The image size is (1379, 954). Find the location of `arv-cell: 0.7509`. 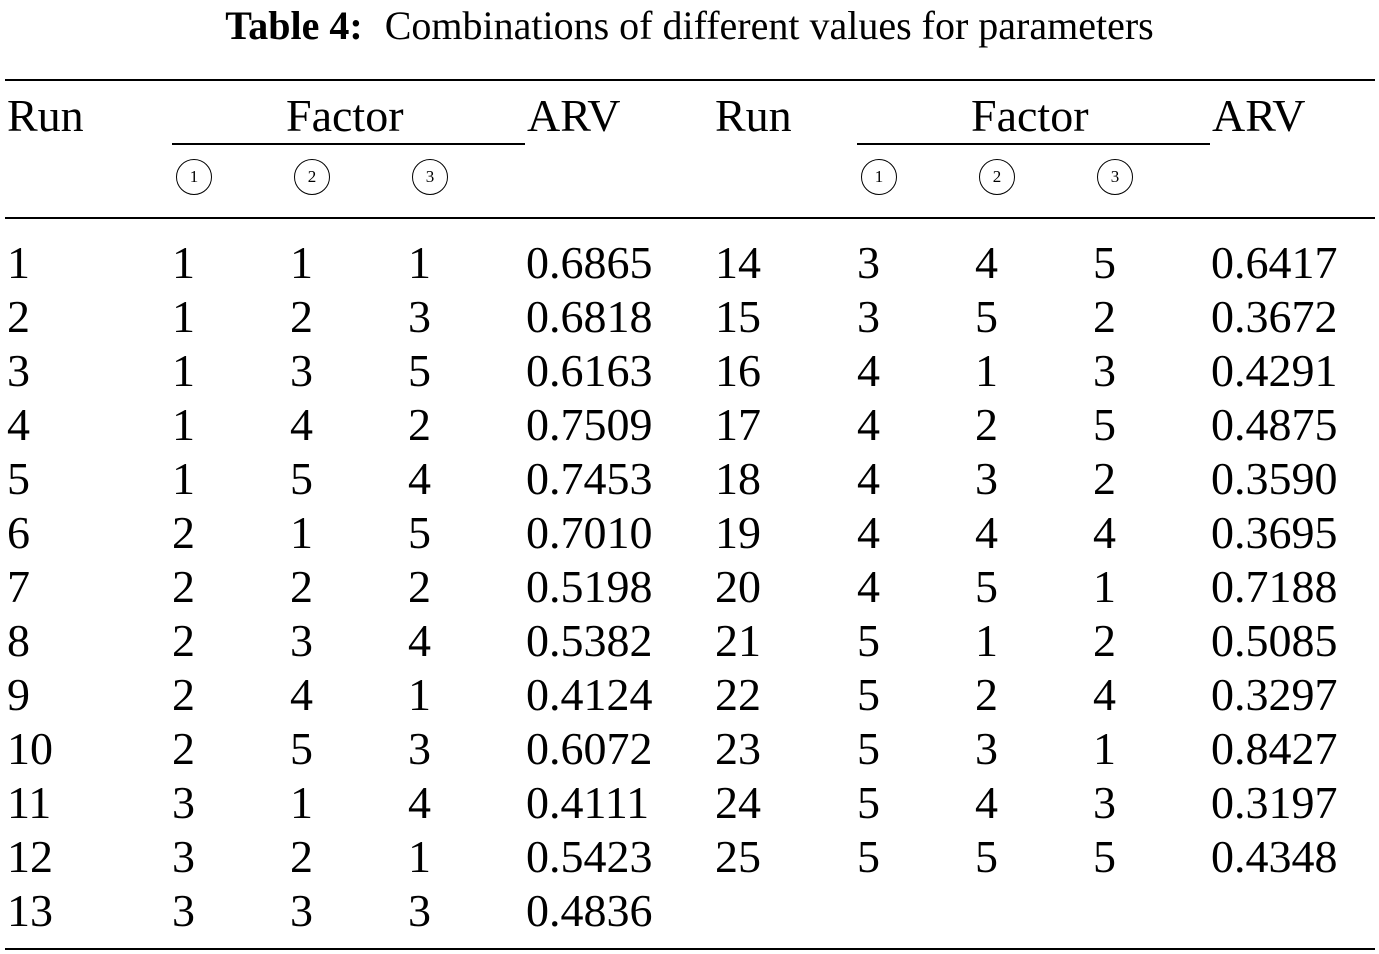

arv-cell: 0.7509 is located at coordinates (589, 424).